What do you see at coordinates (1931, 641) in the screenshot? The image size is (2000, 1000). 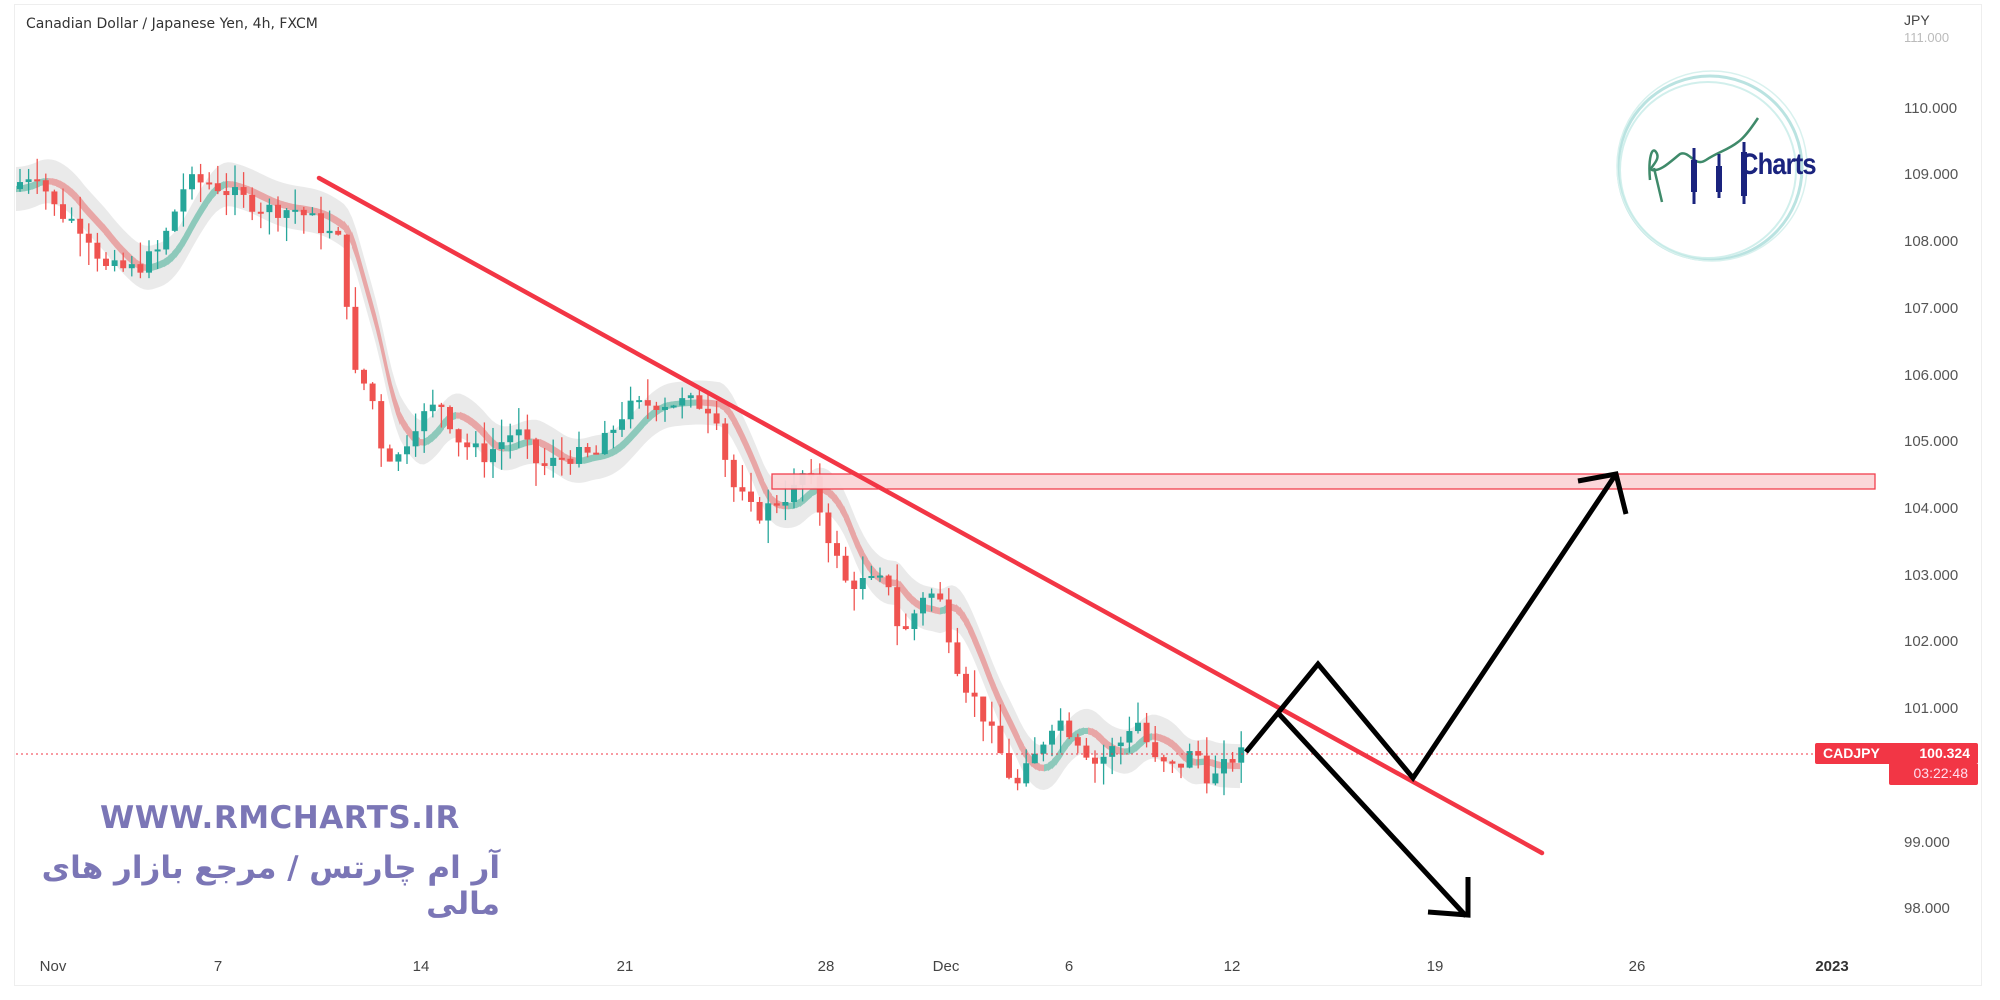 I see `price-tick: 102.000` at bounding box center [1931, 641].